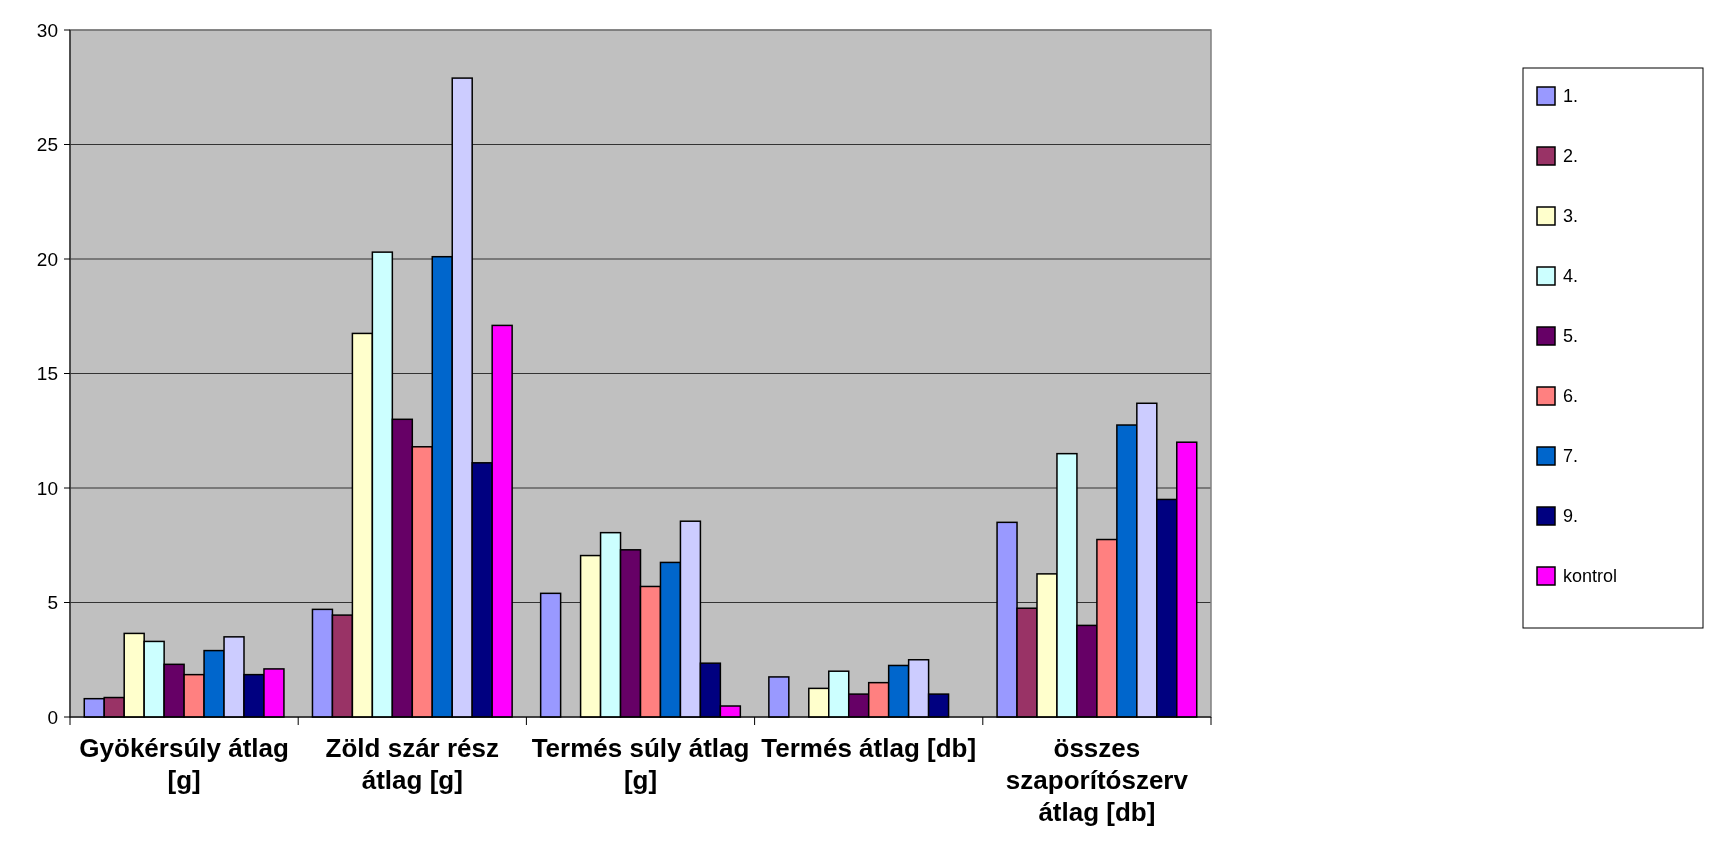 The image size is (1715, 856). What do you see at coordinates (47, 488) in the screenshot?
I see `y-tick-label: 10` at bounding box center [47, 488].